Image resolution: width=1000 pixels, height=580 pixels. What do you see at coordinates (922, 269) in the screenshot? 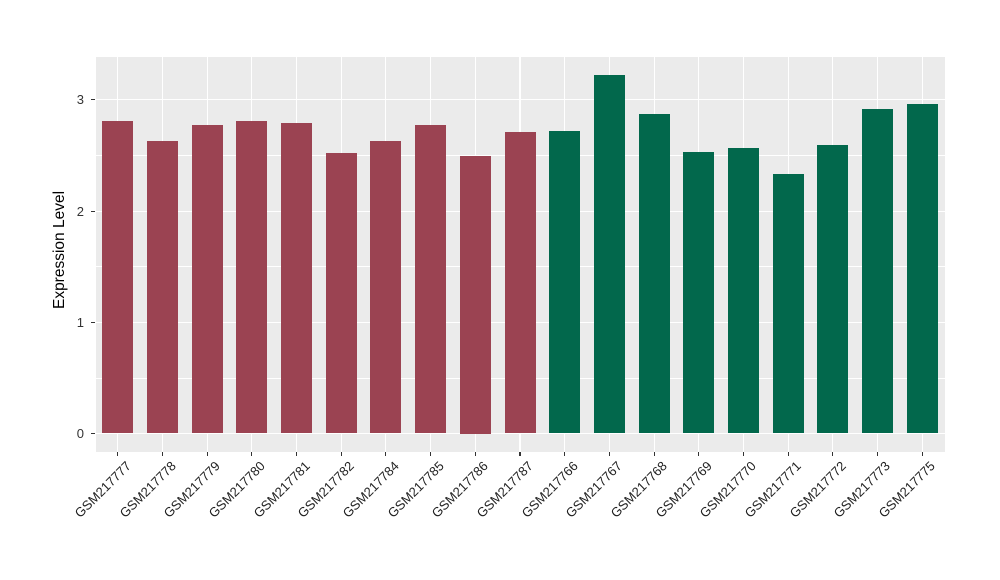
I see `bar-GSM217775` at bounding box center [922, 269].